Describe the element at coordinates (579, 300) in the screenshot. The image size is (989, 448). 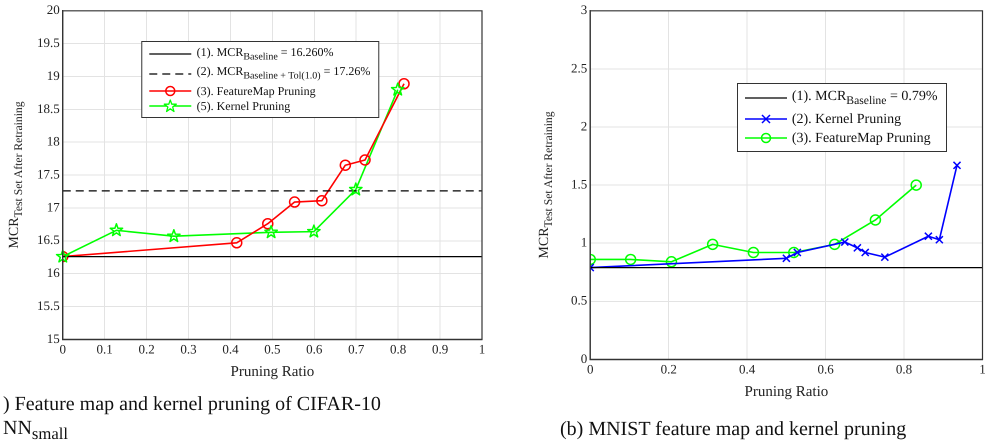
I see `y-tick-label: 0.5` at that location.